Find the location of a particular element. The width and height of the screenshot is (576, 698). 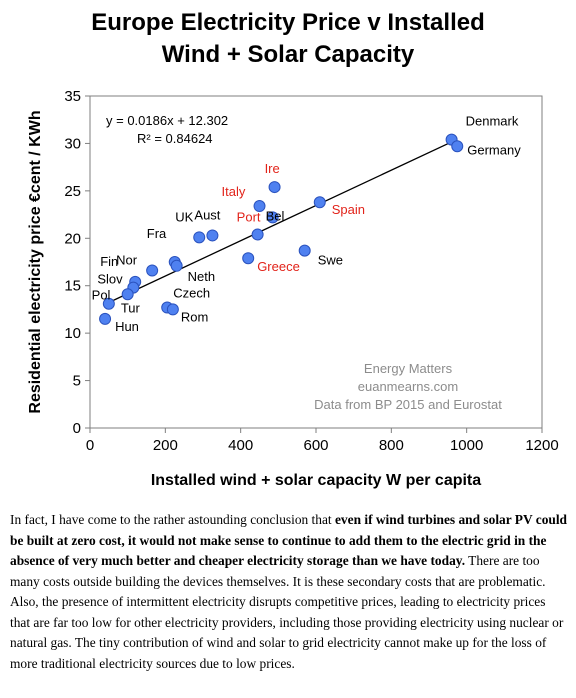

watermark-line-1: Energy Matters is located at coordinates (408, 368).